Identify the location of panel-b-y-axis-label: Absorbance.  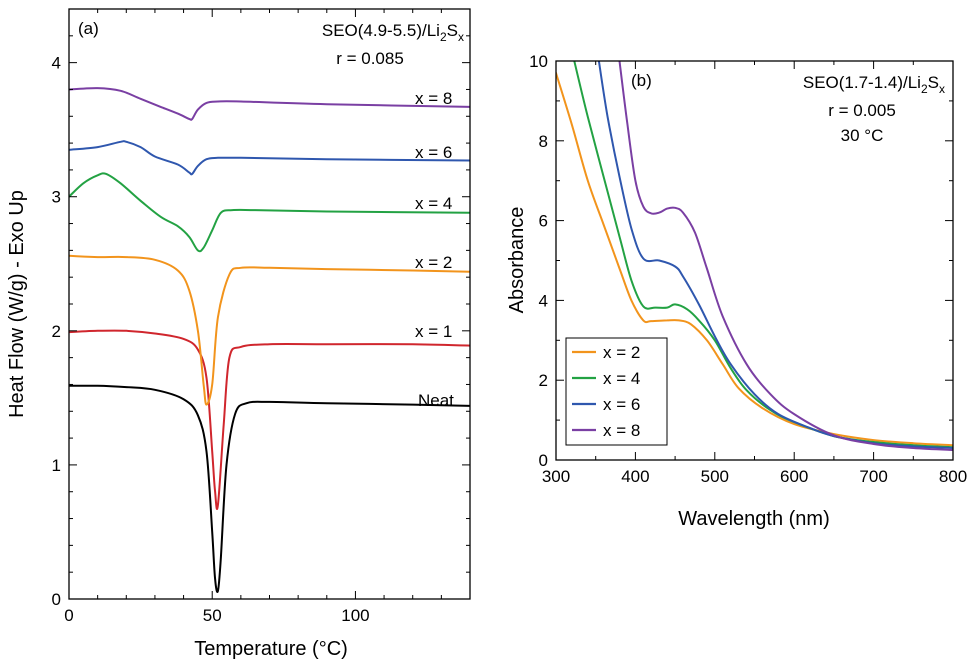
(517, 260).